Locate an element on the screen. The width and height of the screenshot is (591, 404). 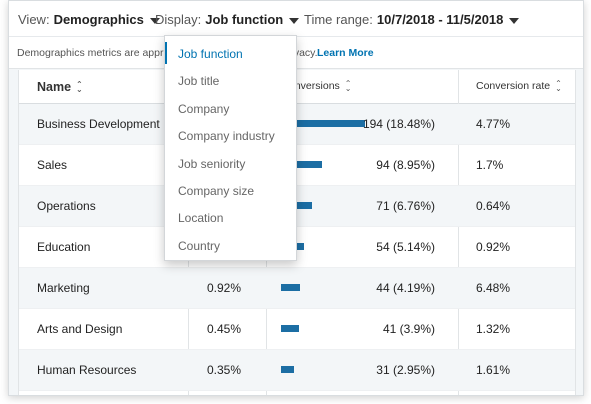
display-filter-label: Display: is located at coordinates (178, 19).